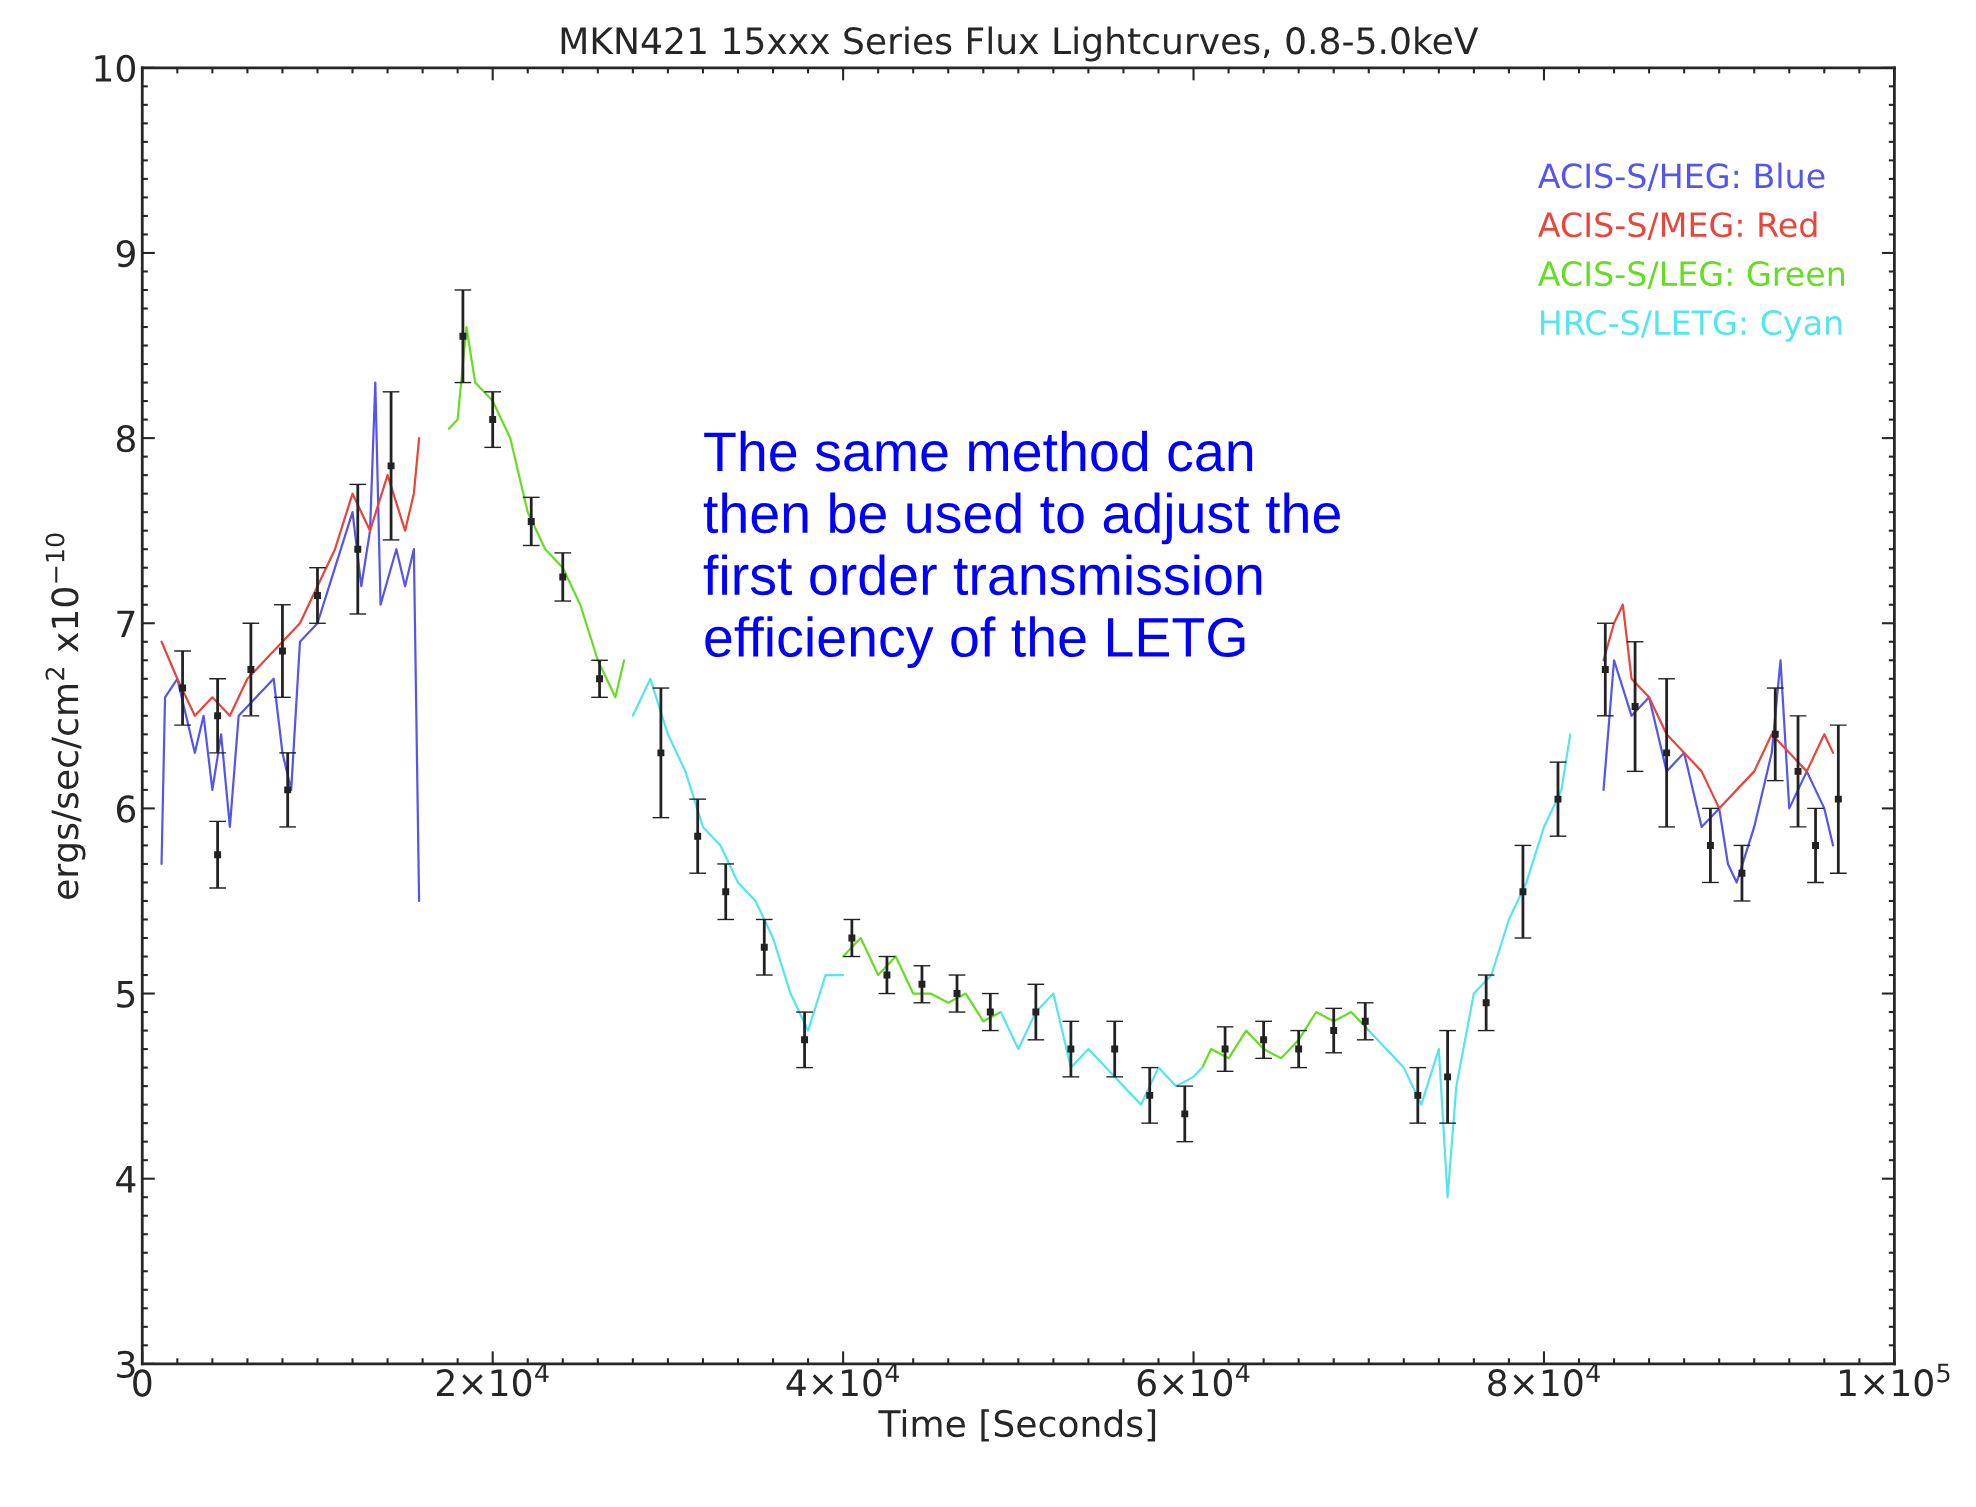  Describe the element at coordinates (1691, 325) in the screenshot. I see `text: HRC-S/LETG: Cyan` at that location.